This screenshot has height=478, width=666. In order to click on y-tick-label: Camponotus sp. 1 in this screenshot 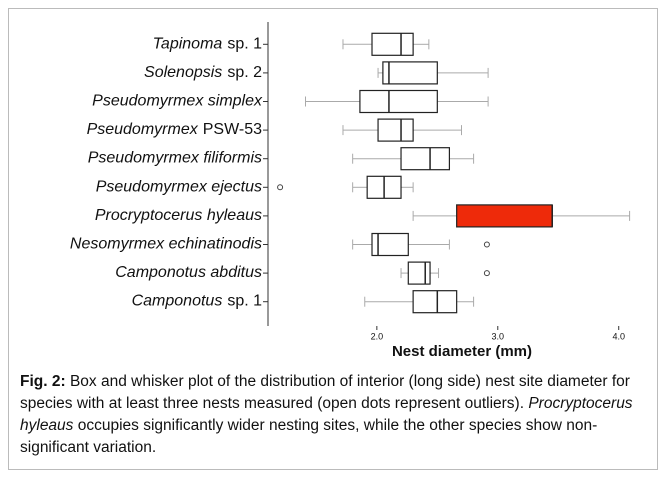, I will do `click(197, 301)`.